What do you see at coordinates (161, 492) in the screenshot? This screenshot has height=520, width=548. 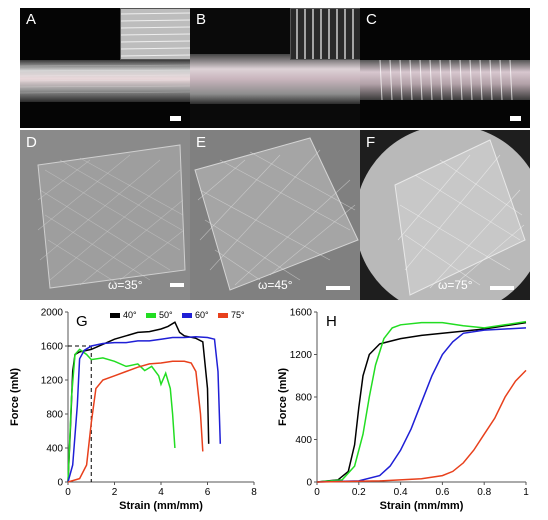 I see `x-tick-label: 4` at bounding box center [161, 492].